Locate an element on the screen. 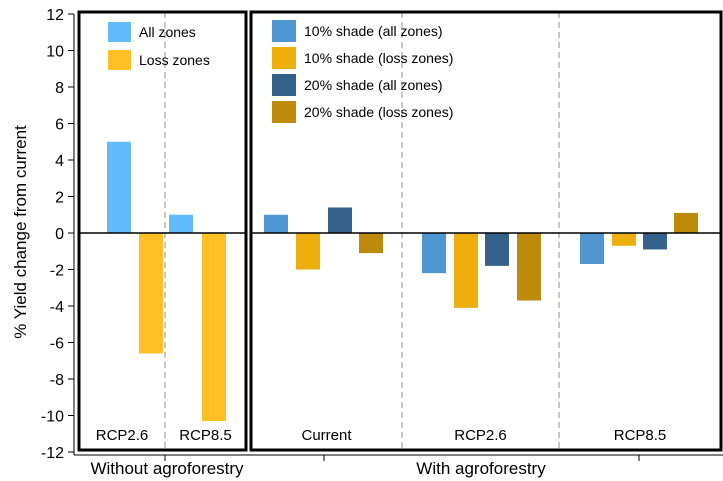 The height and width of the screenshot is (481, 723). legend-label: Loss zones is located at coordinates (174, 60).